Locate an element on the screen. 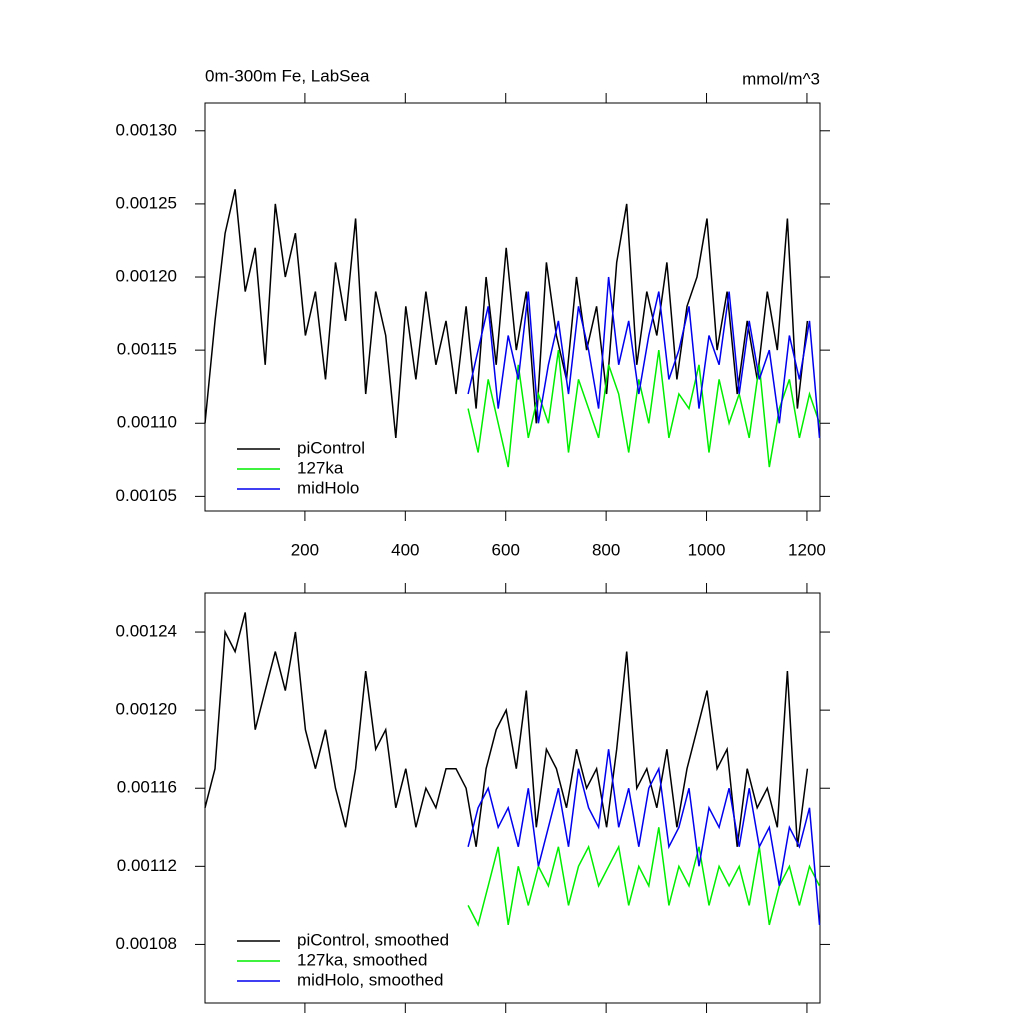  y-tick-label: 0.00116 is located at coordinates (147, 787).